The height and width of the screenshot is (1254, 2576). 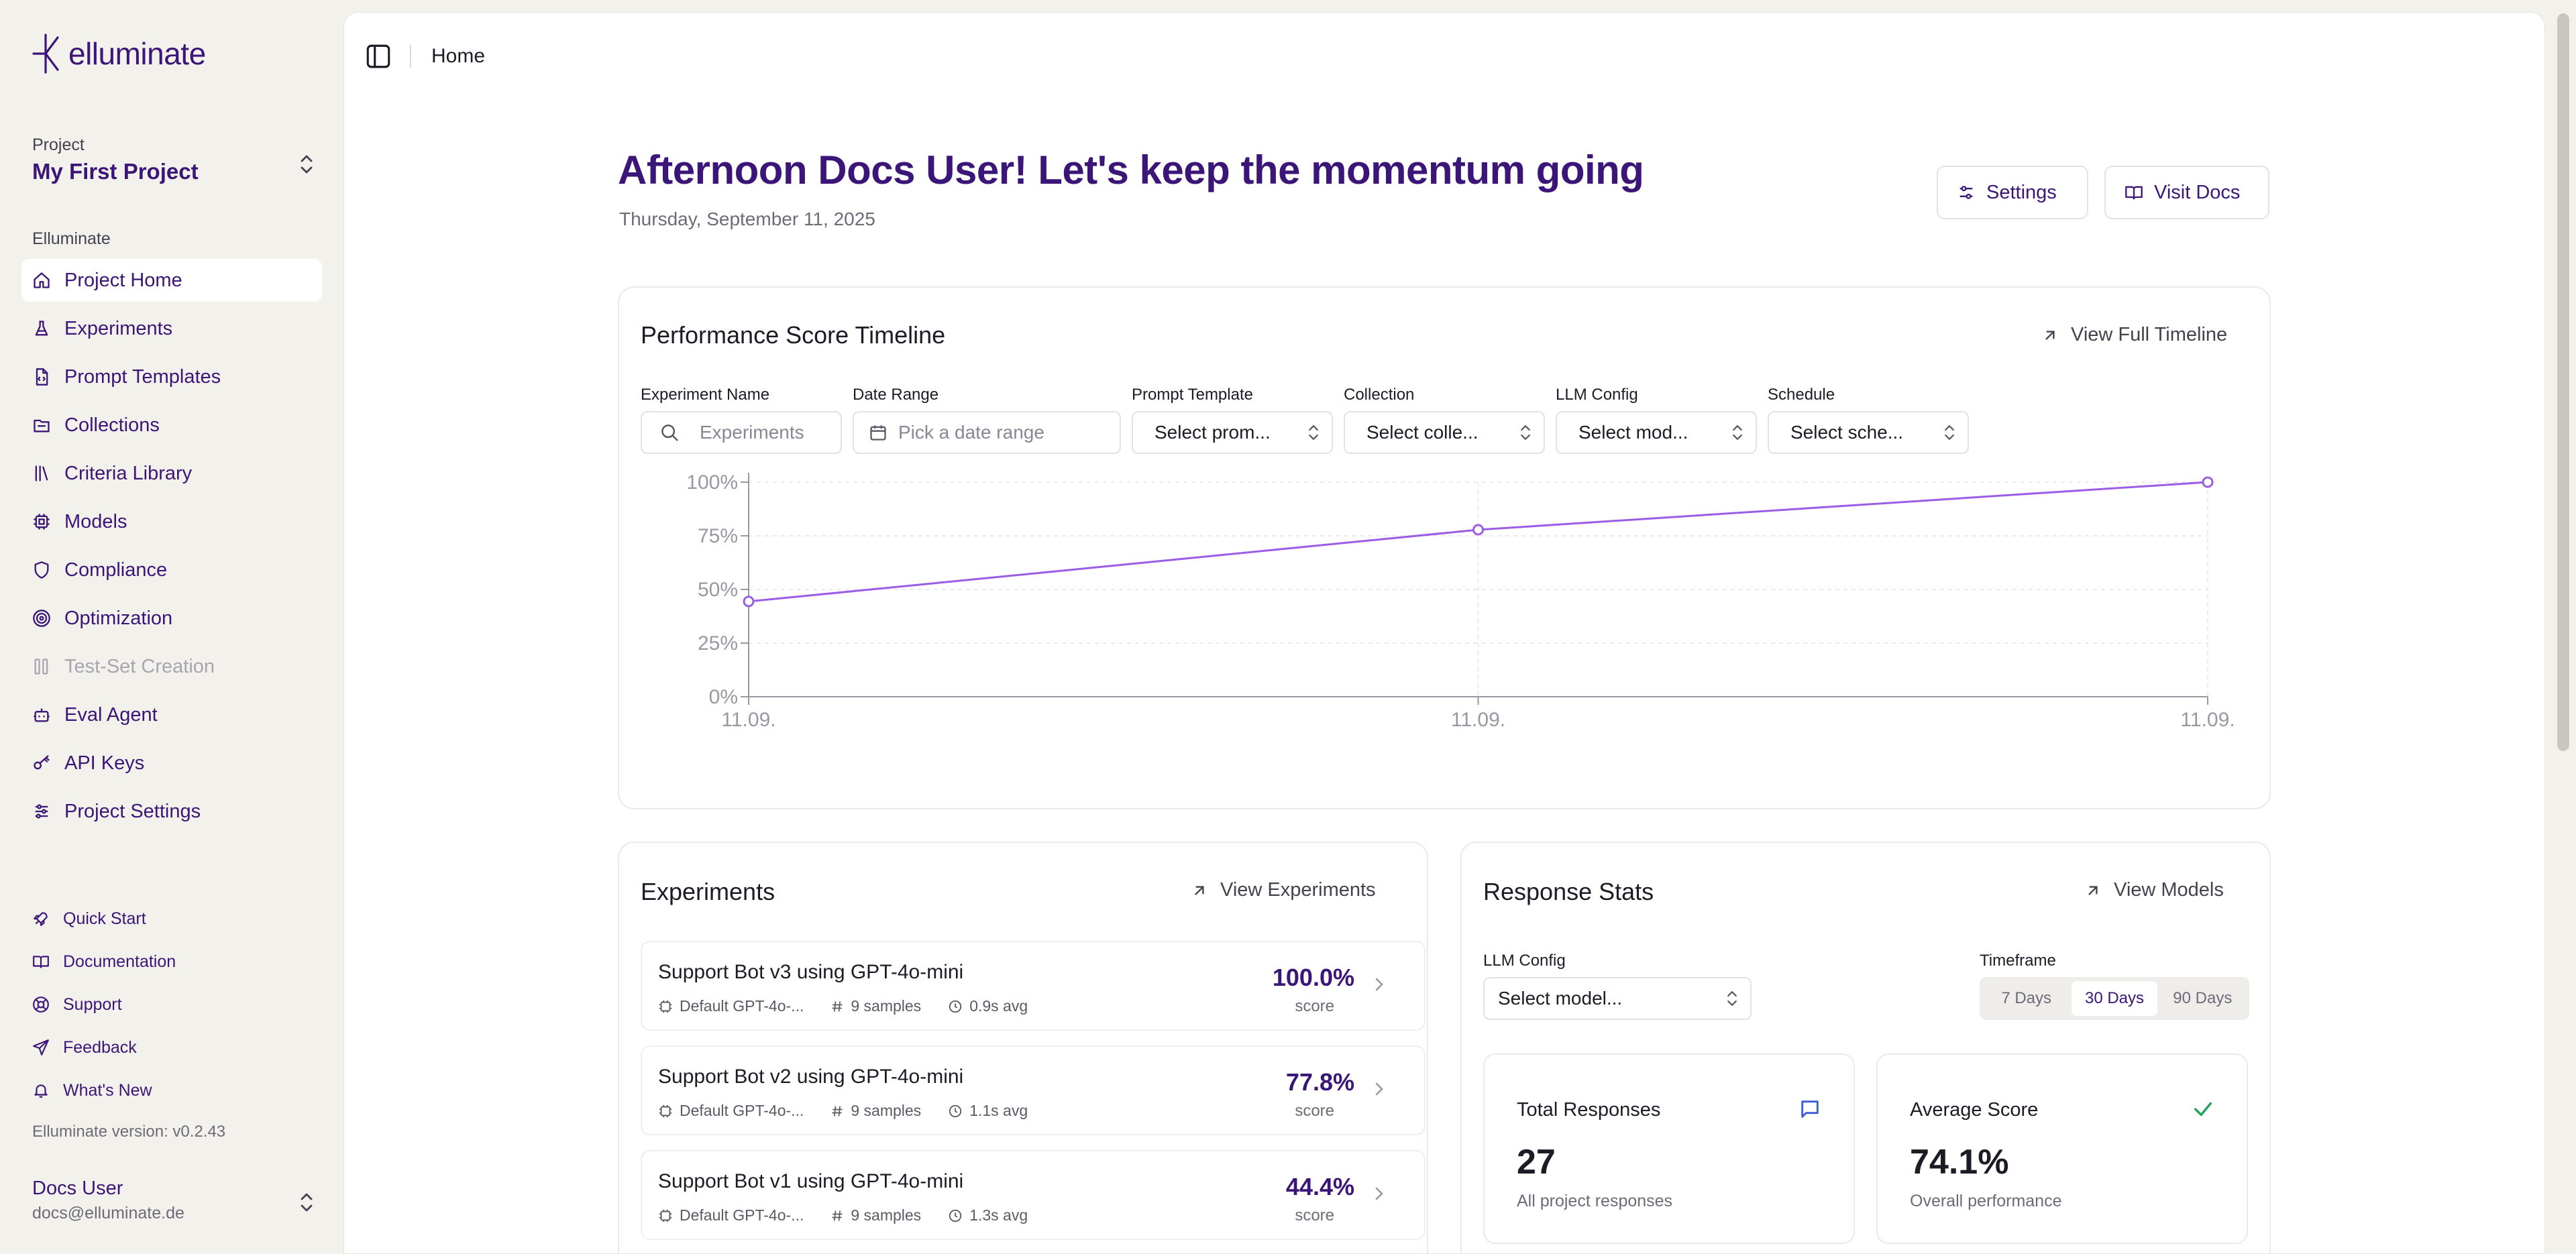 I want to click on total-responses-card: Total Responses 27 All project responses, so click(x=1669, y=1148).